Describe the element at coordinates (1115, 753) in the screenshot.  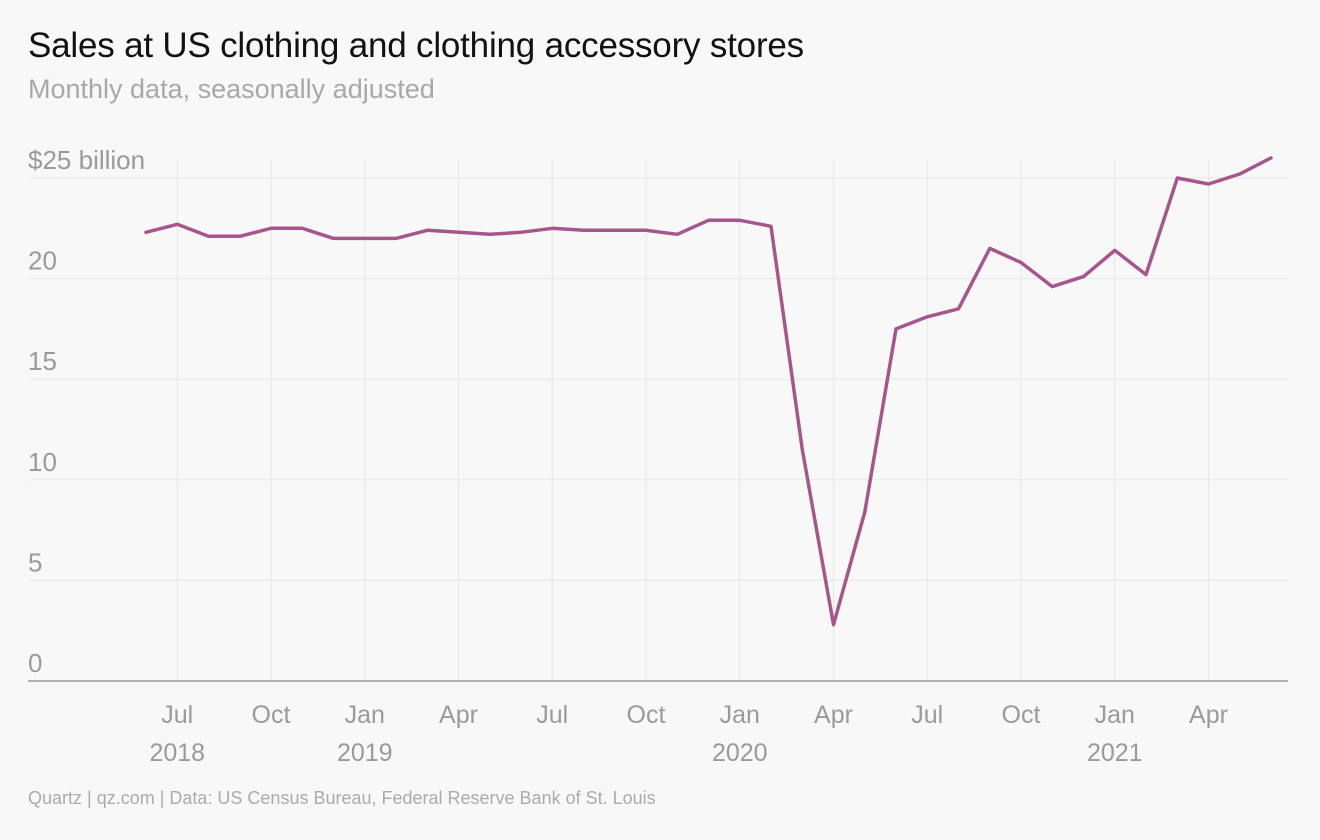
I see `x-year-label: 2021` at that location.